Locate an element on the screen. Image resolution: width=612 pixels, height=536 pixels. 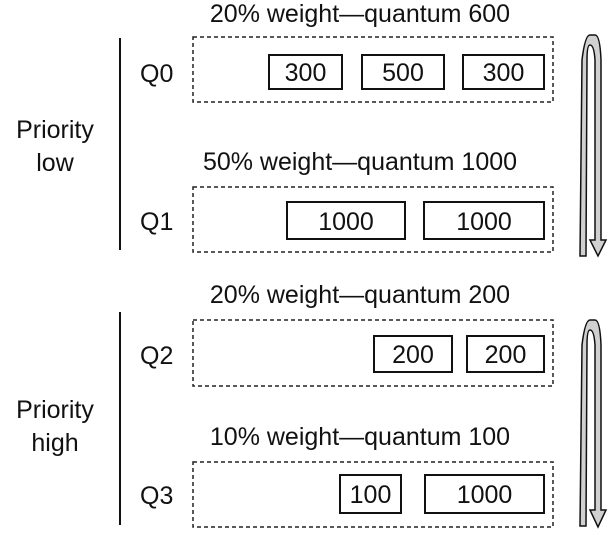
q0-box is located at coordinates (373, 69).